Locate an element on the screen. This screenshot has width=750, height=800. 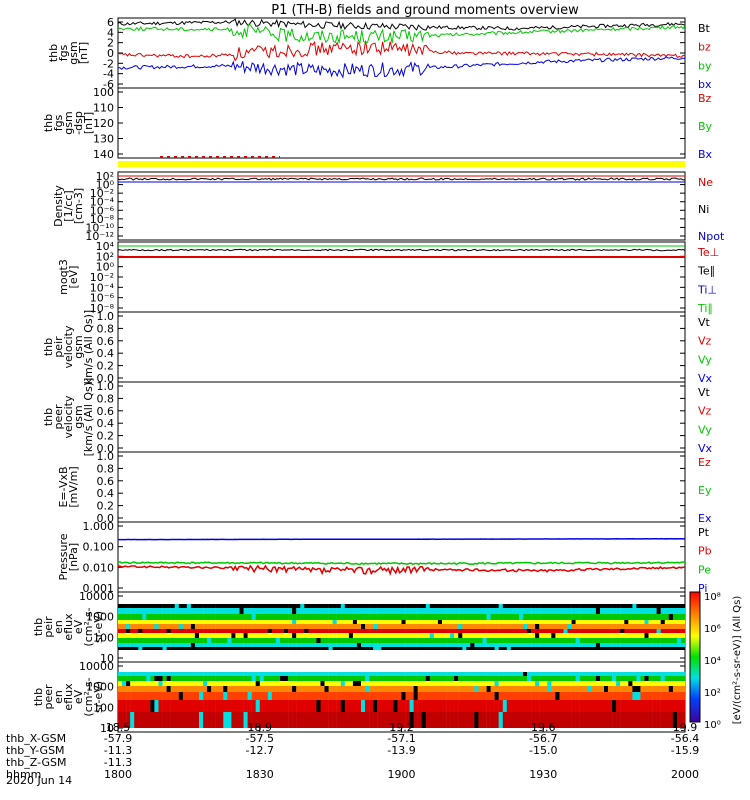
y-label-line: [nT] is located at coordinates (88, 123).